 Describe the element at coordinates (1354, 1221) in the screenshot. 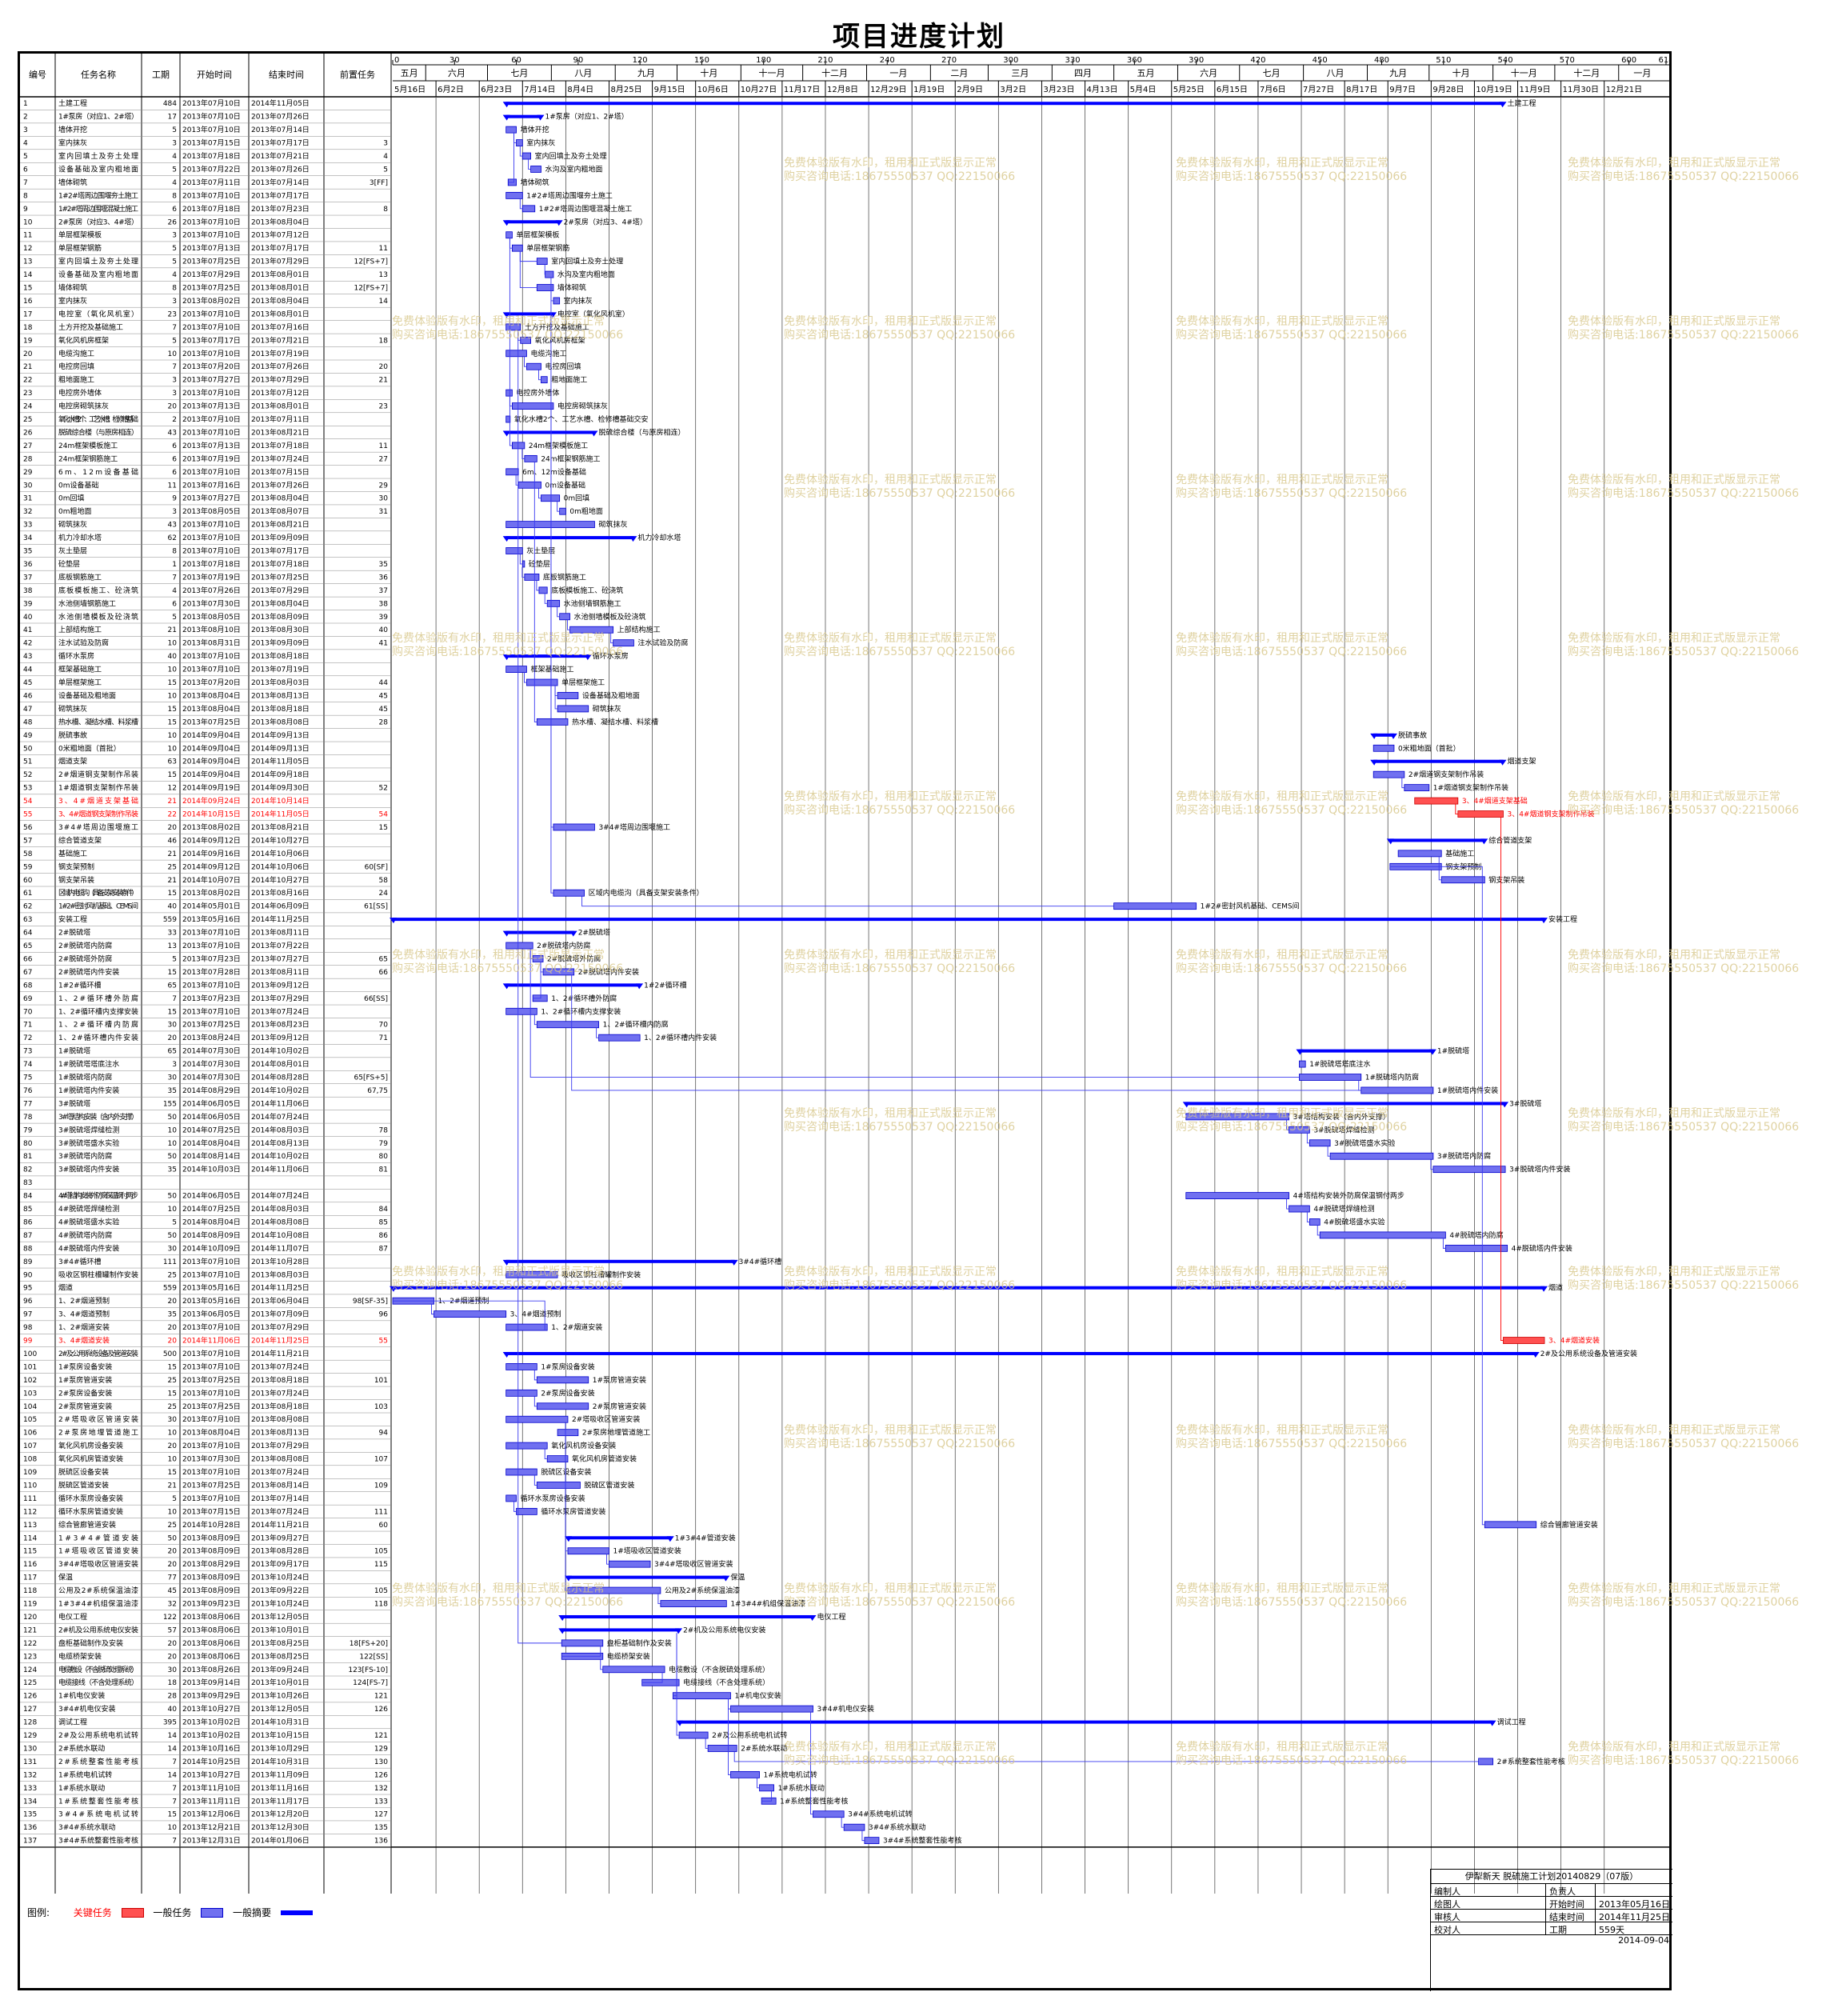

I see `bar-label: 4#脱硫塔盛水实验` at that location.